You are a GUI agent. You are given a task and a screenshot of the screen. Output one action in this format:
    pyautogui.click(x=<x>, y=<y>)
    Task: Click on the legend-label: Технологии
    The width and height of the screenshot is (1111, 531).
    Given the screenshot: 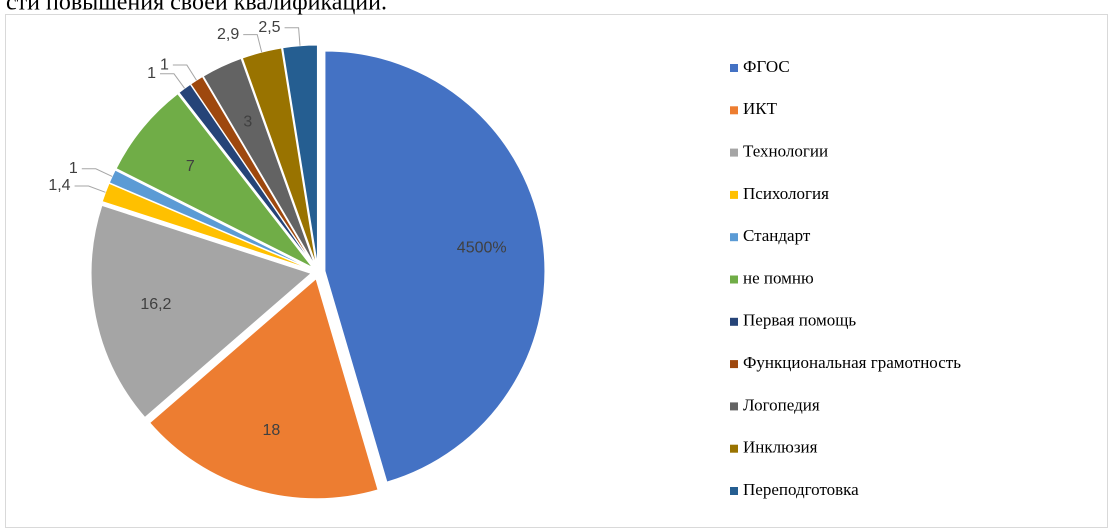 What is the action you would take?
    pyautogui.click(x=785, y=151)
    